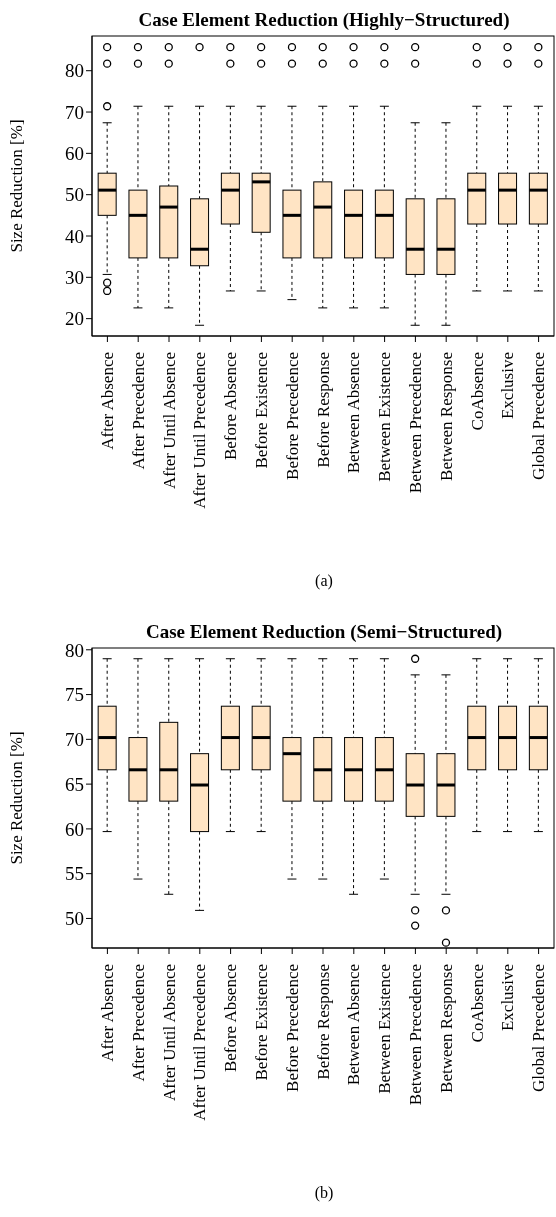  What do you see at coordinates (324, 631) in the screenshot?
I see `chart-title: Case Element Reduction (Semi−Structured)` at bounding box center [324, 631].